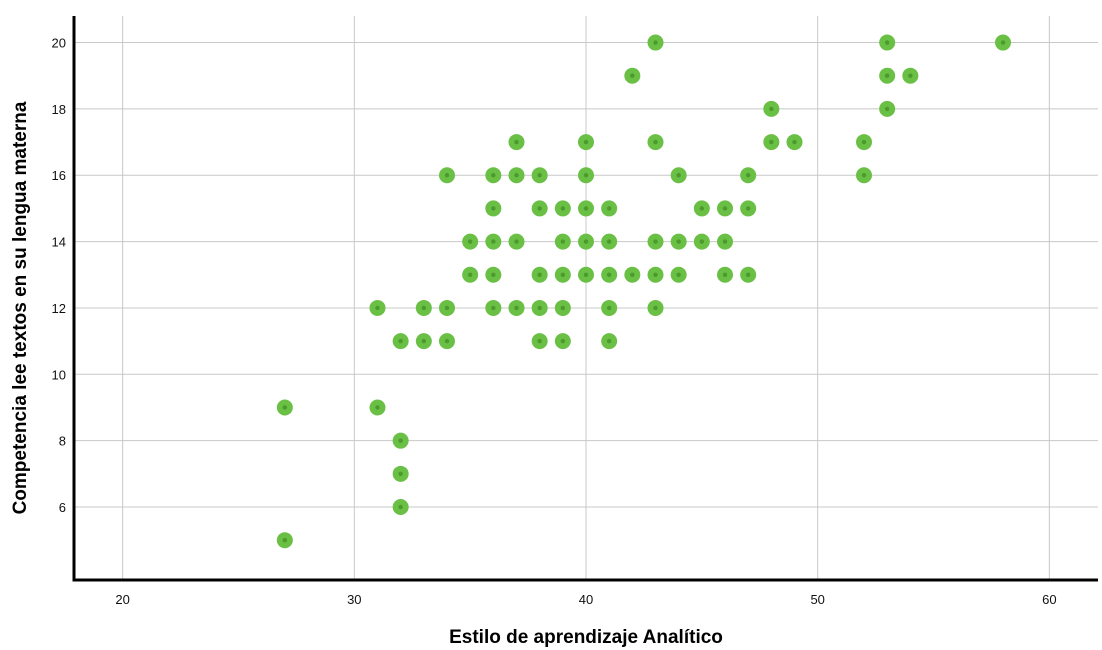 This screenshot has width=1102, height=650. I want to click on x-axis-title: Estilo de aprendizaje Analítico, so click(586, 637).